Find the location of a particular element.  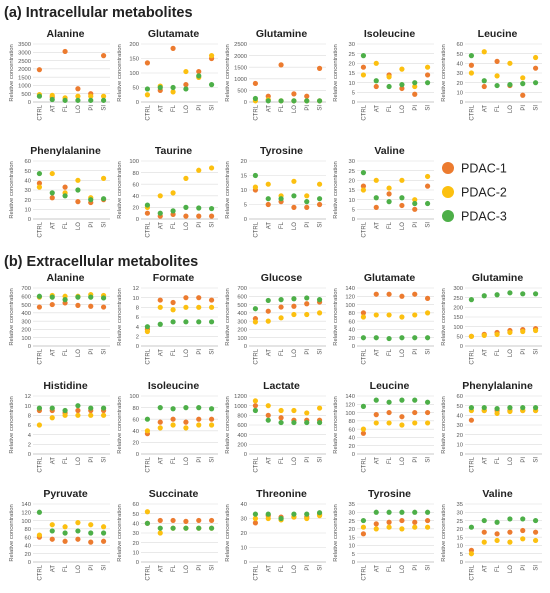

extra-isoleucine-point-pdac-2-fl is located at coordinates (173, 425).